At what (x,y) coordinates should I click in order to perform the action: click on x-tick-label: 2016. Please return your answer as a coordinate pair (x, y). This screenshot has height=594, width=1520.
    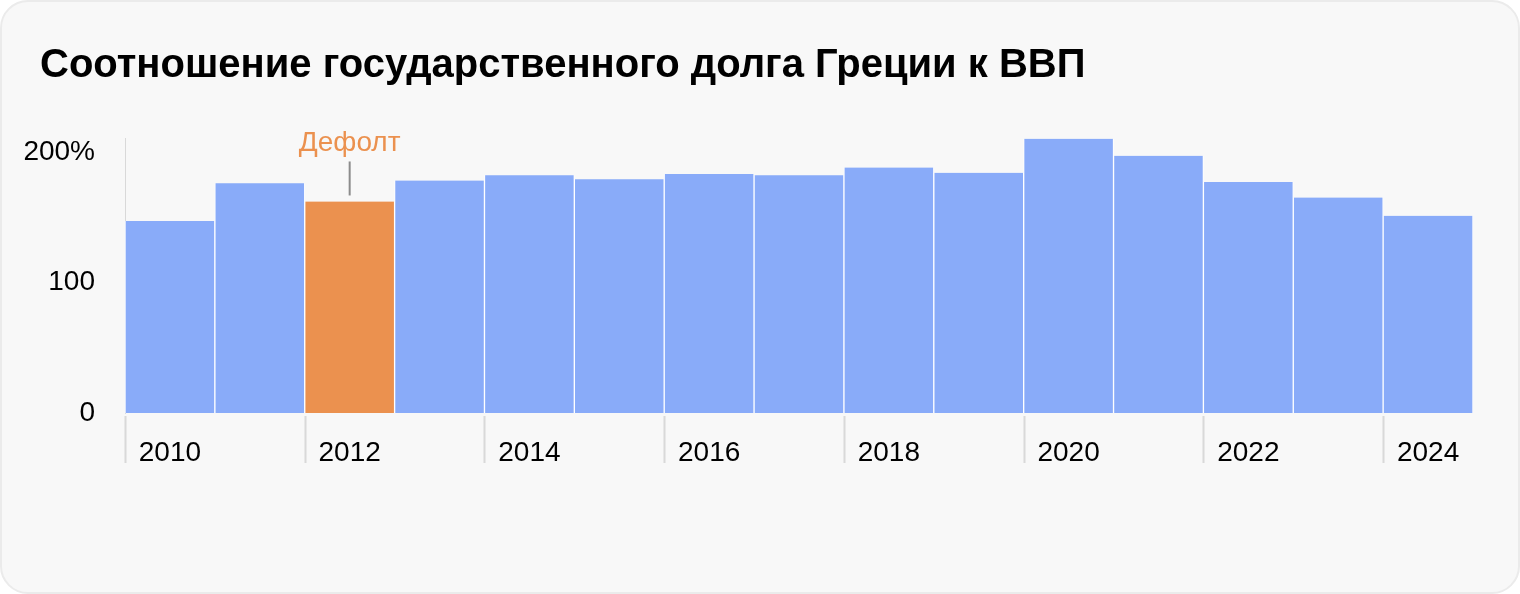
    Looking at the image, I should click on (709, 451).